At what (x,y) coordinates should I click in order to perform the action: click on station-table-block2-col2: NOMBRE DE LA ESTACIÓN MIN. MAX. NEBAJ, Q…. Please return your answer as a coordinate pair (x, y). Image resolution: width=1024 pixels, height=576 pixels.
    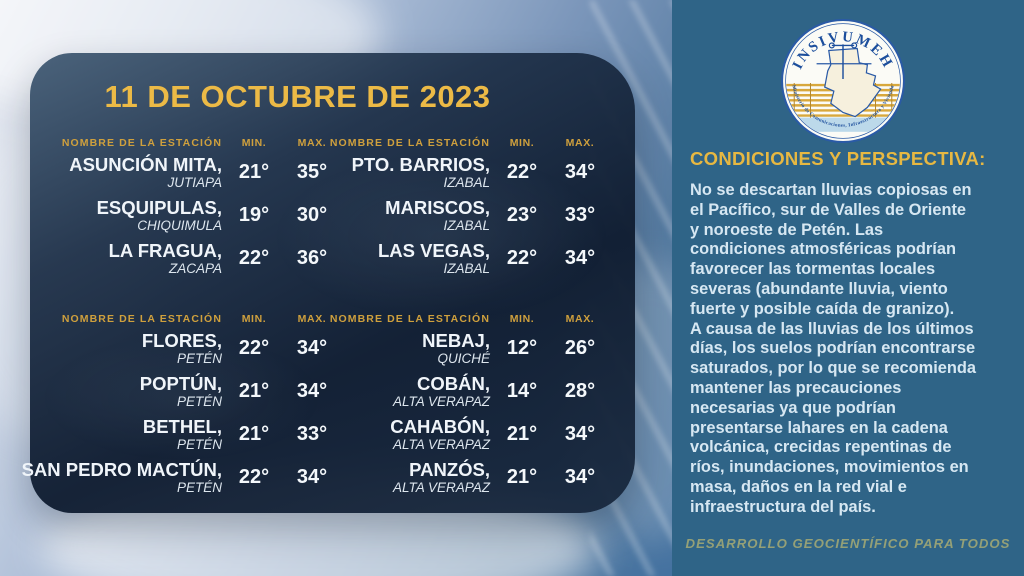
    Looking at the image, I should click on (467, 403).